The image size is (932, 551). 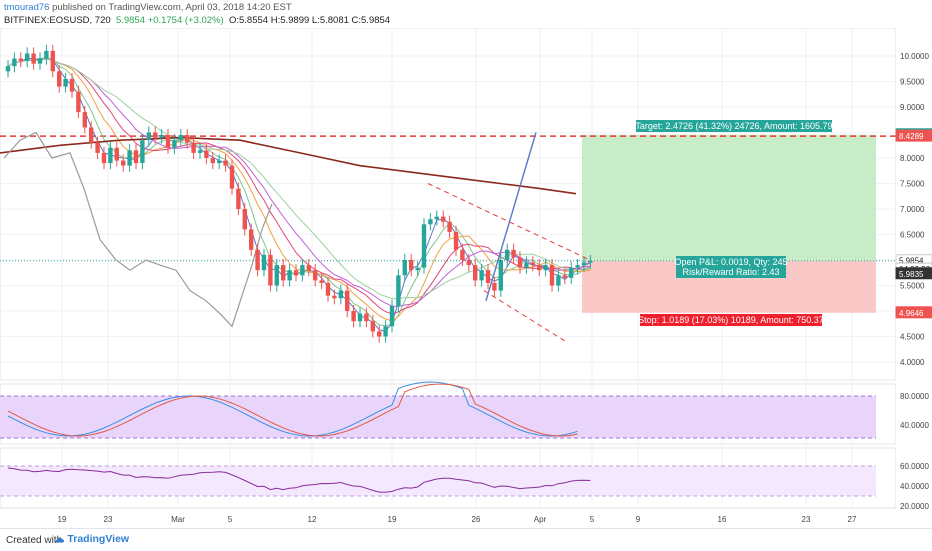 I want to click on price-tag-label: 5.9854, so click(x=911, y=261).